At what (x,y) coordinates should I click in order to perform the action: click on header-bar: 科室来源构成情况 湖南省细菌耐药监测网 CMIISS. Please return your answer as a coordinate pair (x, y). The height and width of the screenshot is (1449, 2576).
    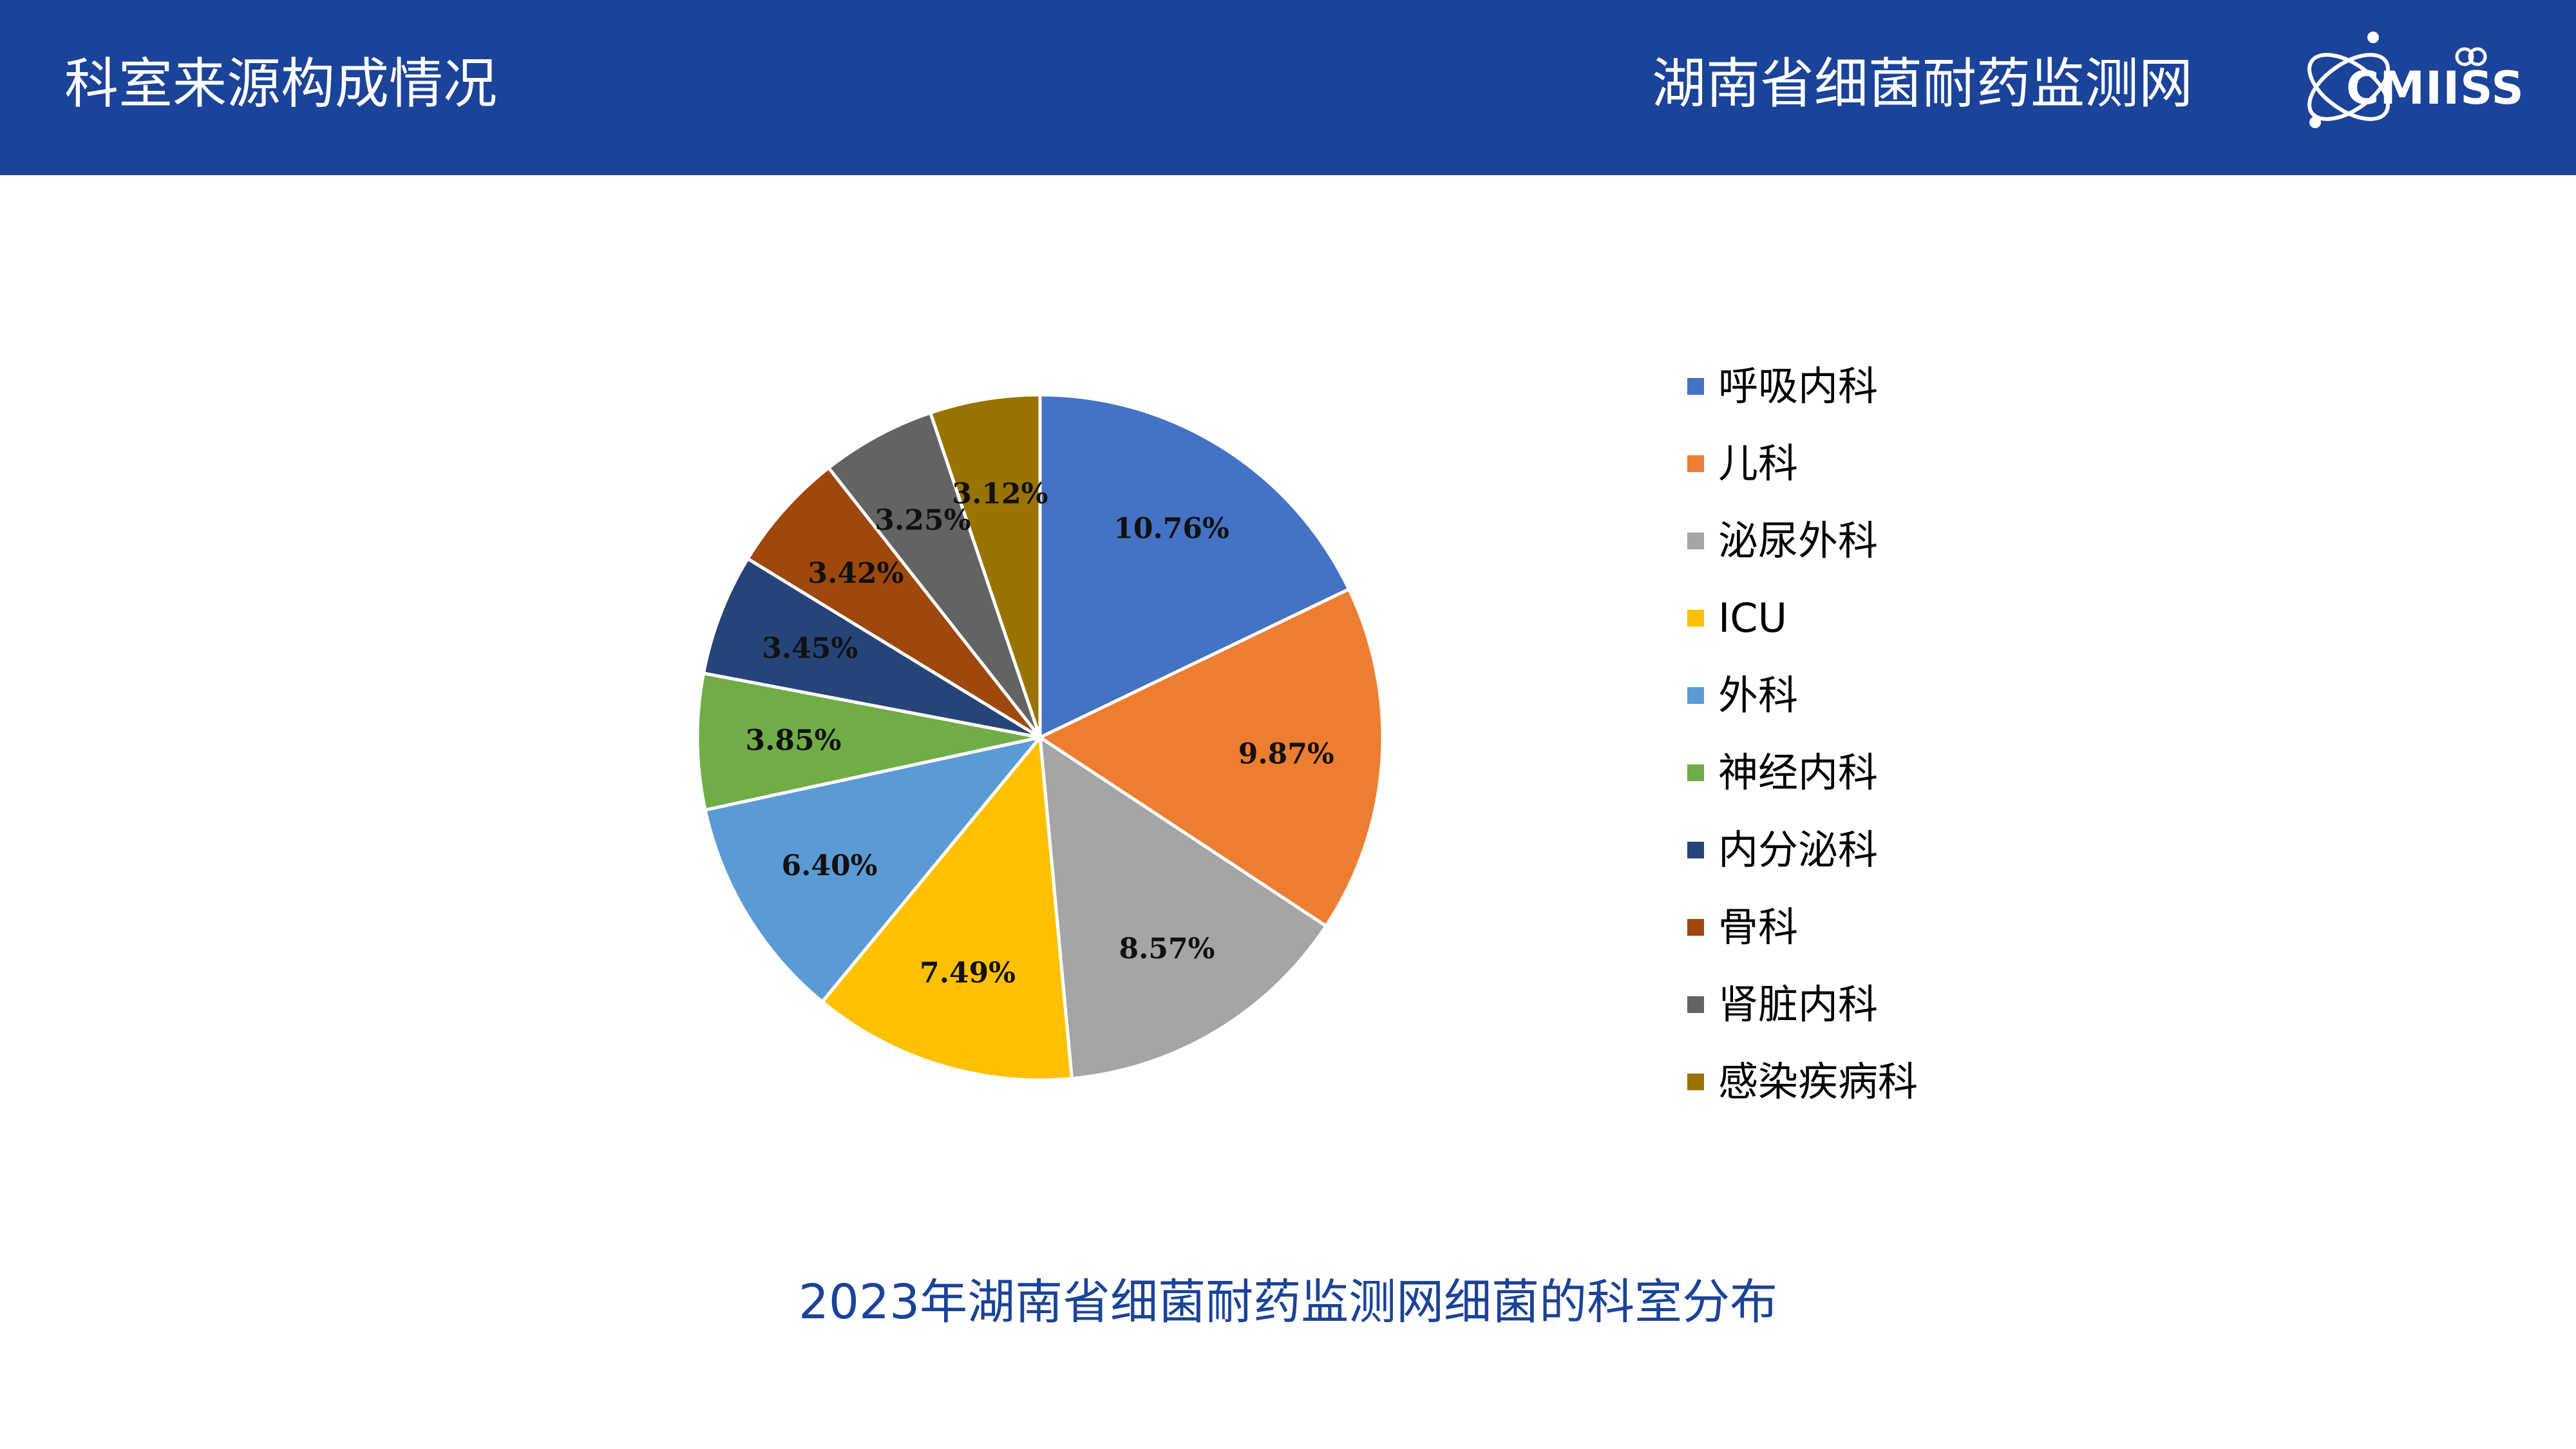
    Looking at the image, I should click on (1288, 87).